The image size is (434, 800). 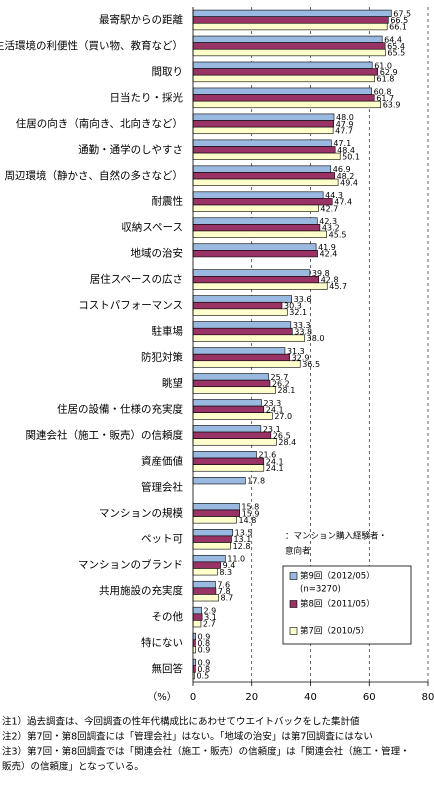 What do you see at coordinates (209, 624) in the screenshot?
I see `value-label: 2.7` at bounding box center [209, 624].